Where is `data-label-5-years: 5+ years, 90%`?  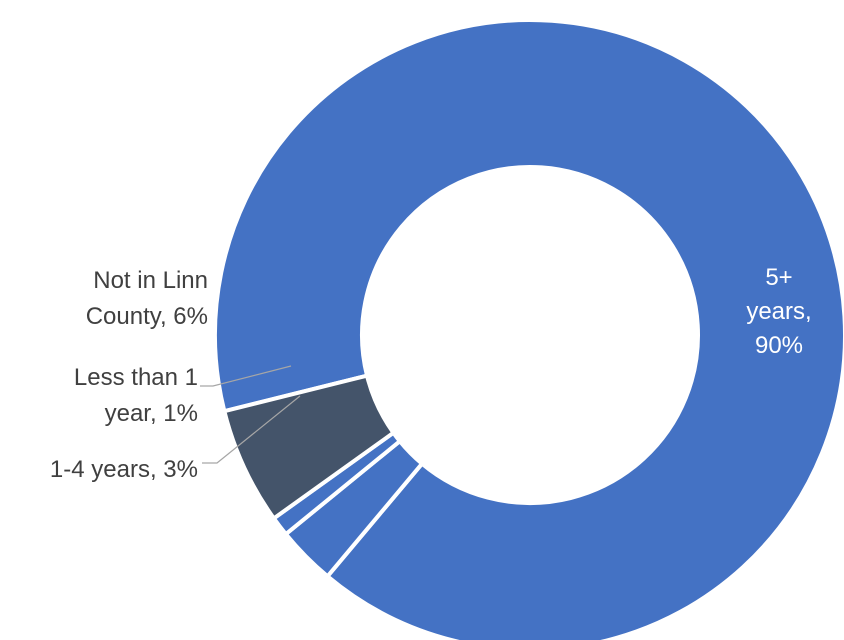
data-label-5-years: 5+ years, 90% is located at coordinates (778, 311).